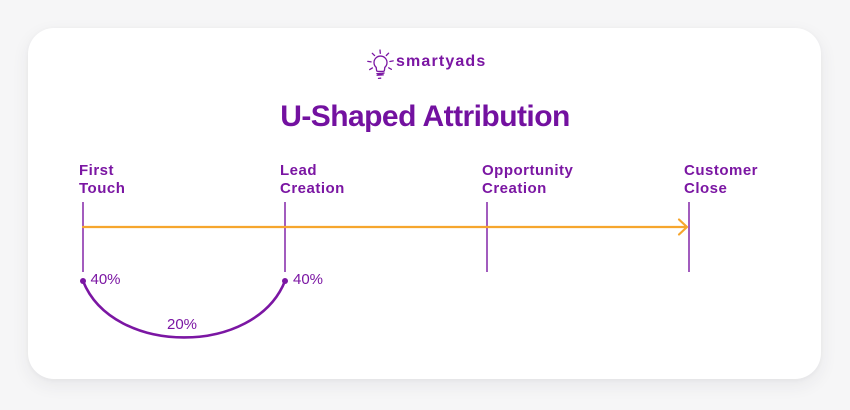 This screenshot has width=850, height=410. I want to click on milestone-label-opportunity-creation: Opportunity Creation, so click(528, 179).